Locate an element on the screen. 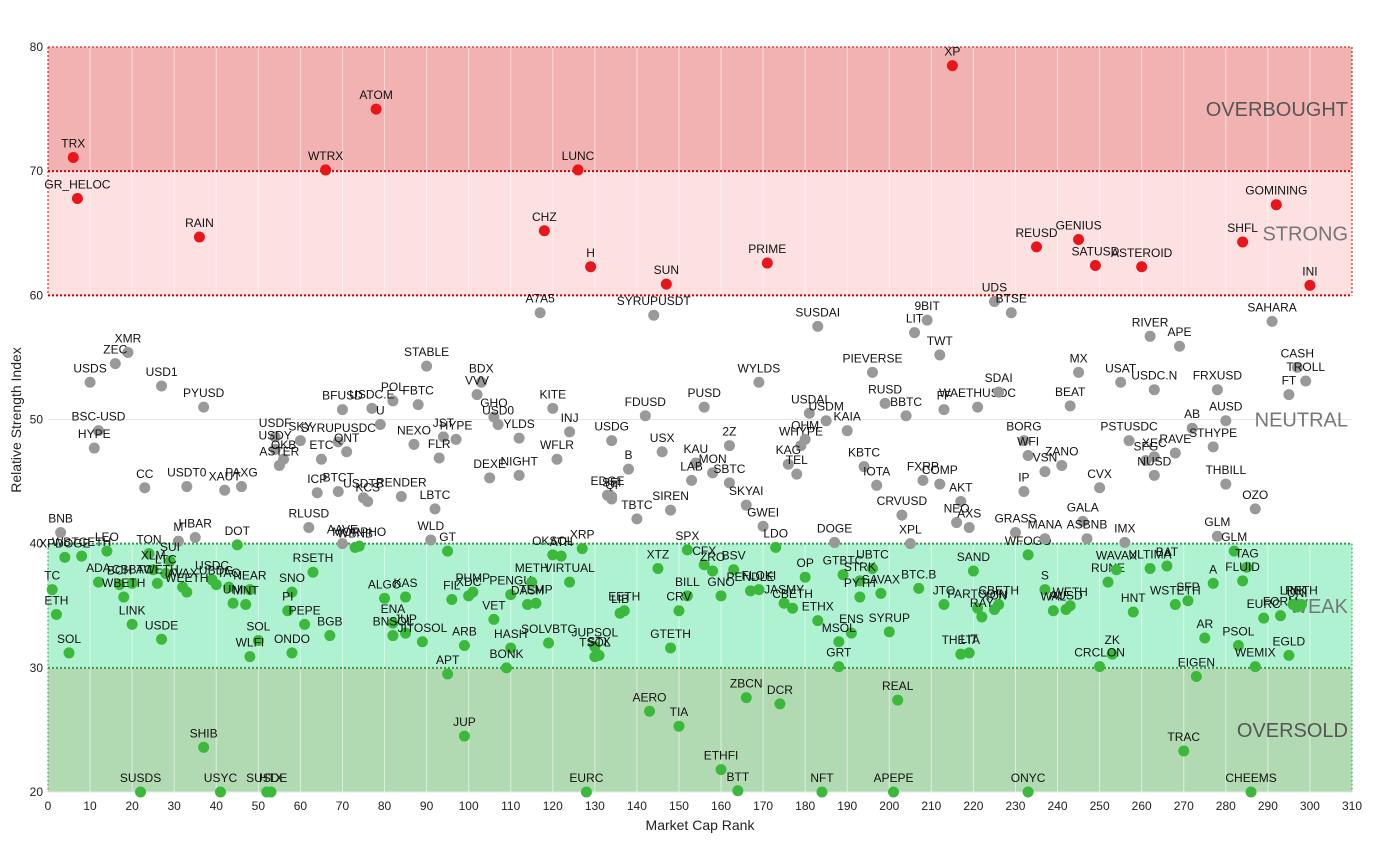  data-point: JUP is located at coordinates (464, 728).